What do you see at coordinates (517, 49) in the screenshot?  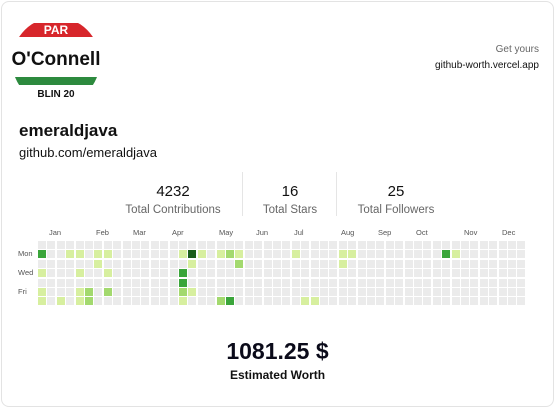 I see `promo-caption: Get yours` at bounding box center [517, 49].